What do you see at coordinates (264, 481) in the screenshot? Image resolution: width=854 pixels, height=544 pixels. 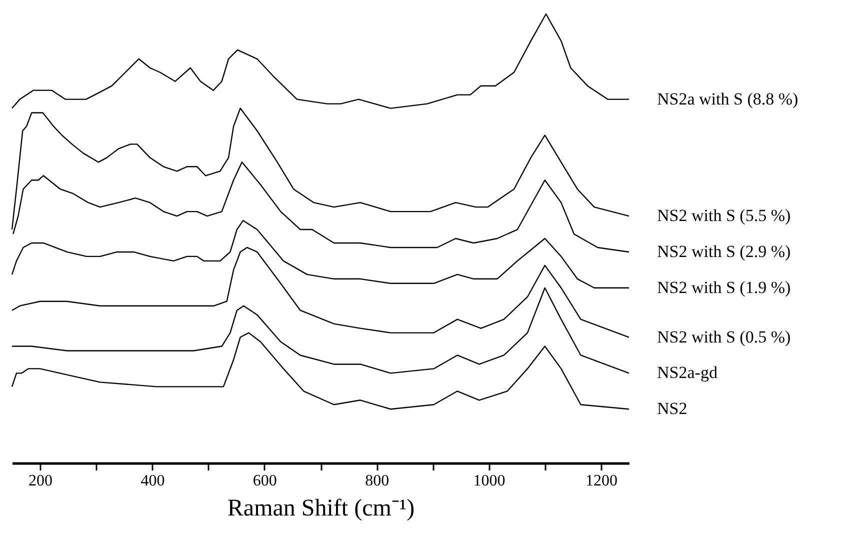 I see `x-tick-label: 600` at bounding box center [264, 481].